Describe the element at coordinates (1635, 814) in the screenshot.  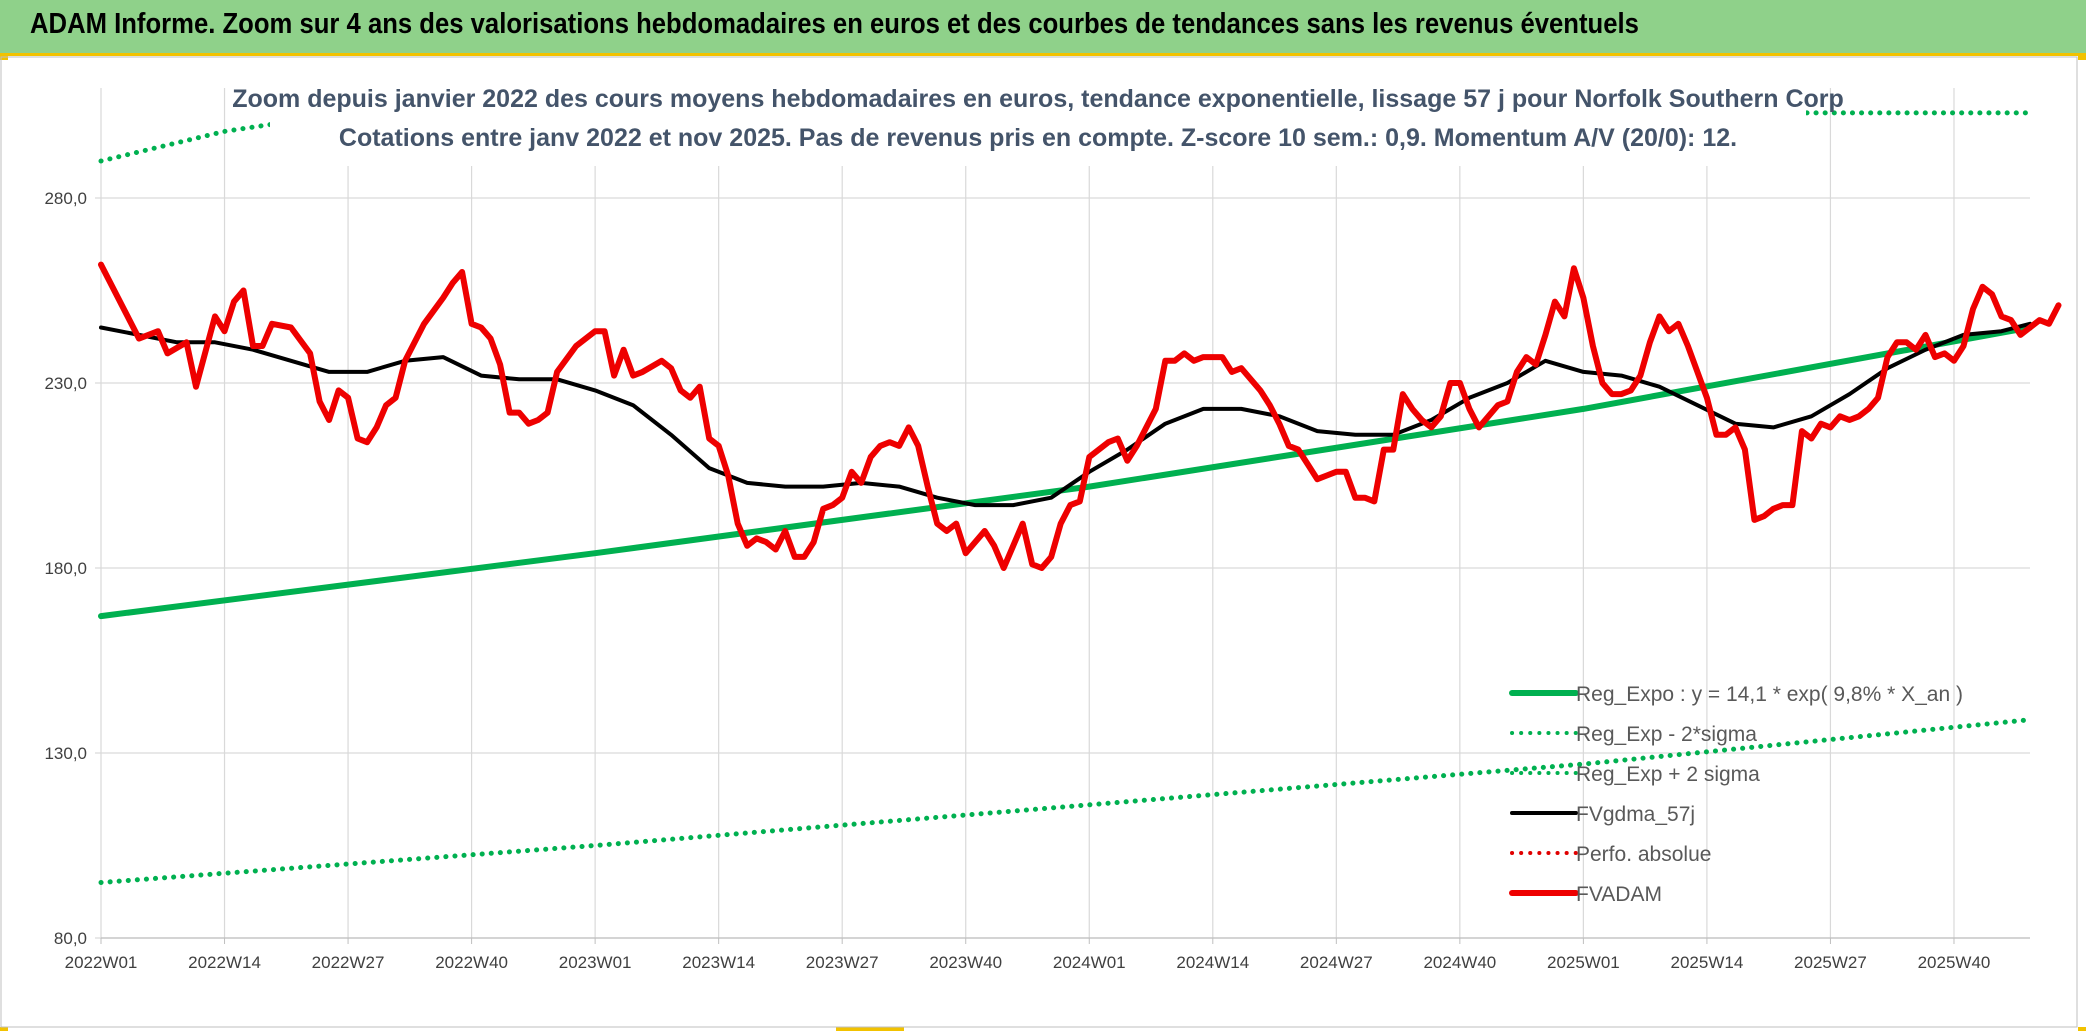
I see `legend-label-3: FVgdma_57j` at that location.